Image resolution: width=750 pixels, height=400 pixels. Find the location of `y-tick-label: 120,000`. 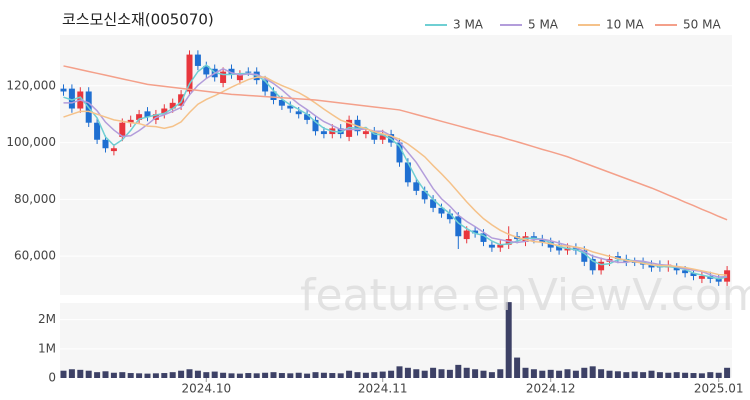

y-tick-label: 120,000 is located at coordinates (31, 85).